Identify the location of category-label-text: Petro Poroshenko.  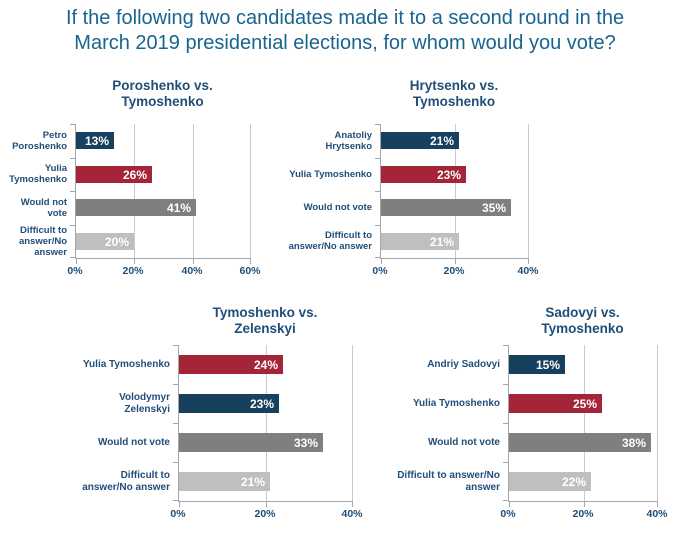
(39, 140).